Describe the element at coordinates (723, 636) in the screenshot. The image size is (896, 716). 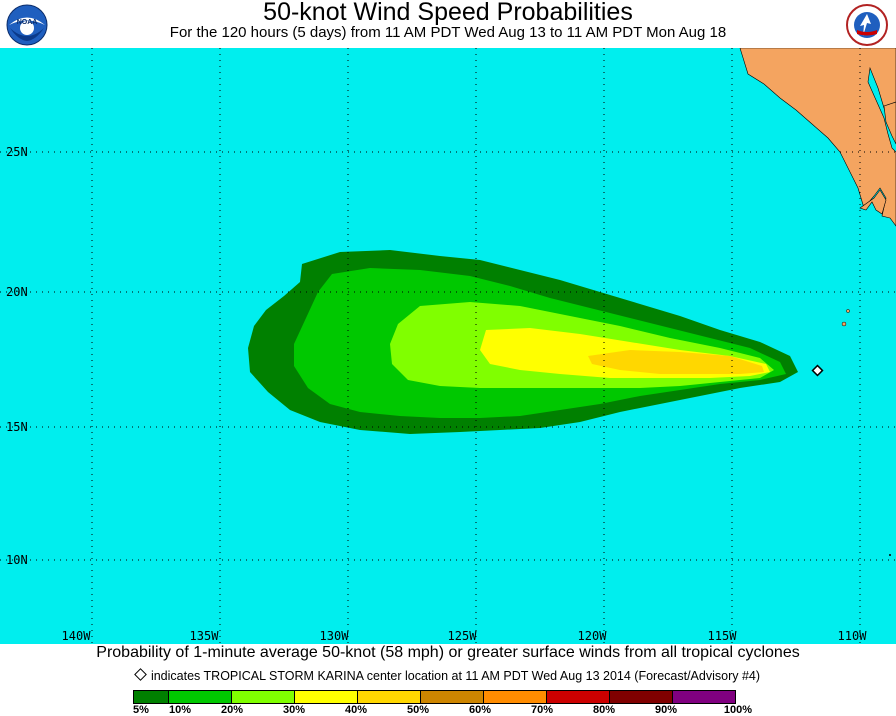
I see `lon-label-115w: 115W` at that location.